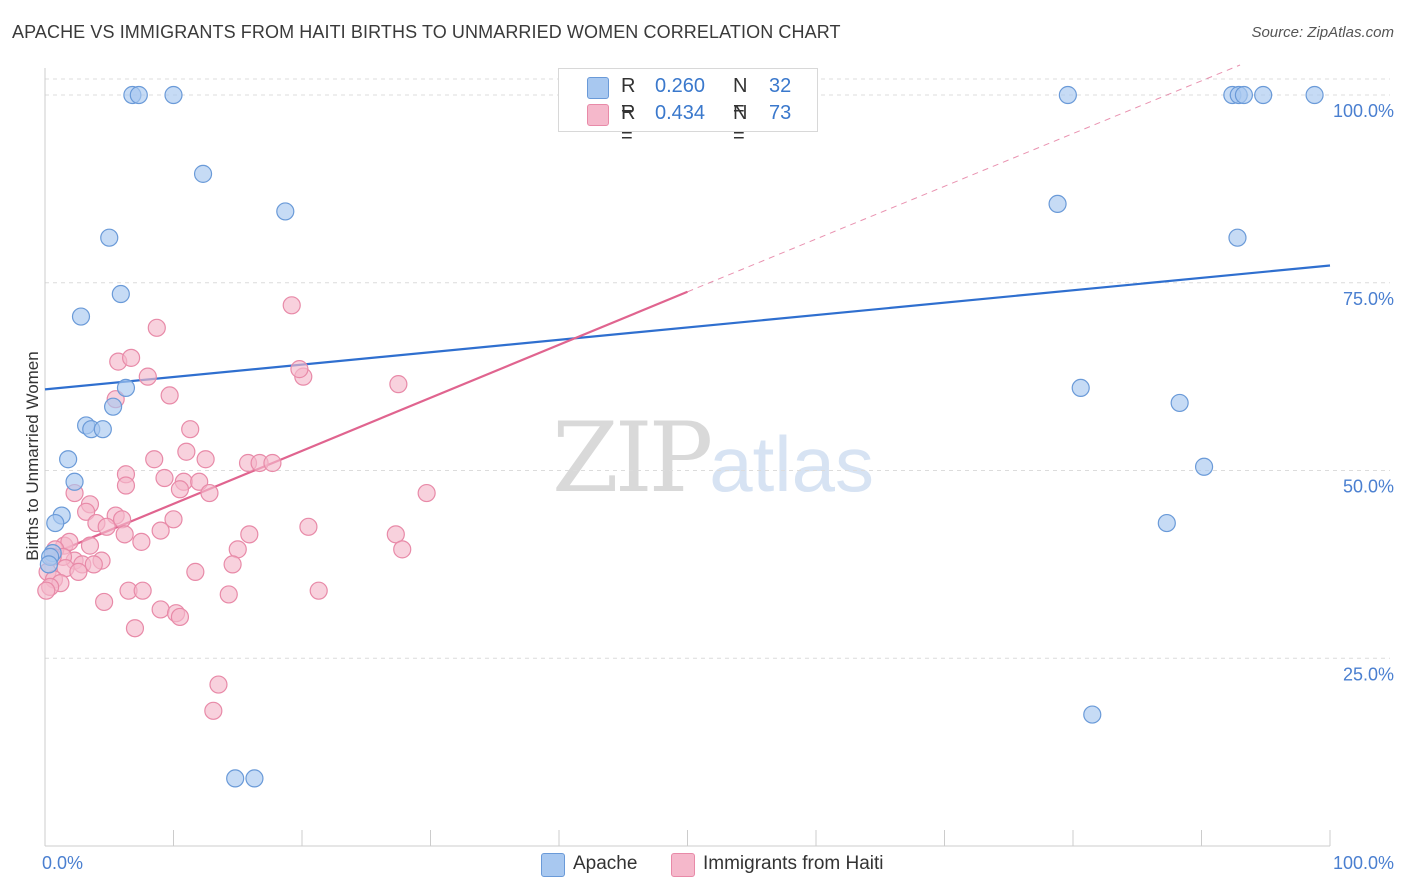  I want to click on y-tick-label: 50.0%, so click(1368, 487).